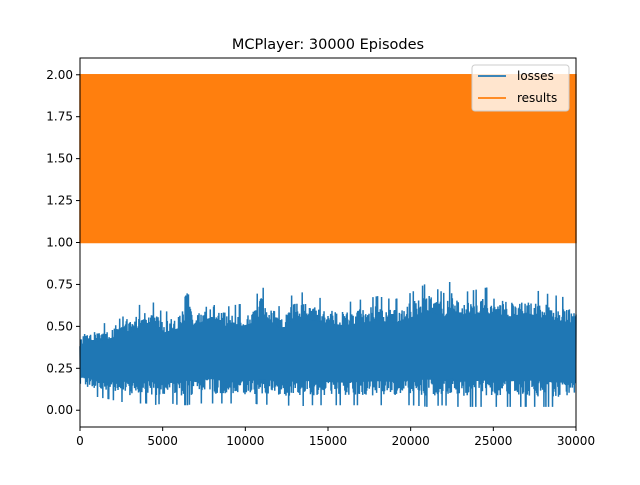  I want to click on y-tick-label: 0.00, so click(59, 410).